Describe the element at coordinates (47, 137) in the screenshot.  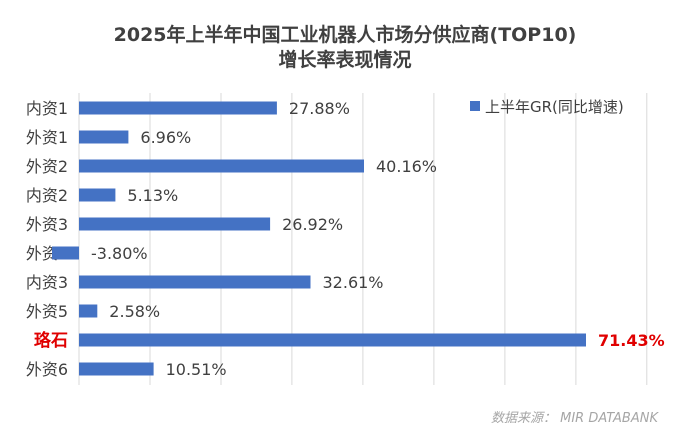
I see `category-label: 外资1` at that location.